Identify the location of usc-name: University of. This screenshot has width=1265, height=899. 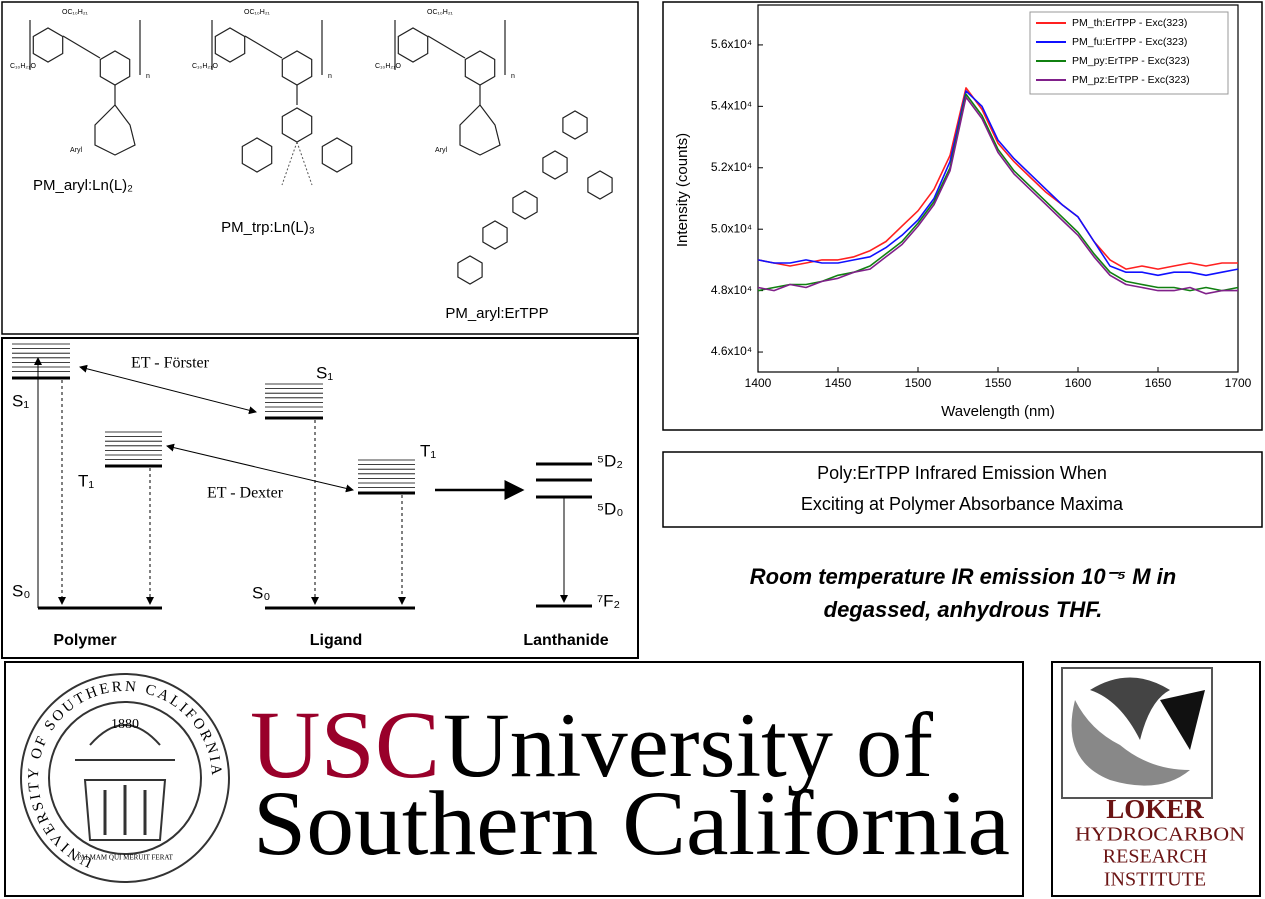
(688, 745).